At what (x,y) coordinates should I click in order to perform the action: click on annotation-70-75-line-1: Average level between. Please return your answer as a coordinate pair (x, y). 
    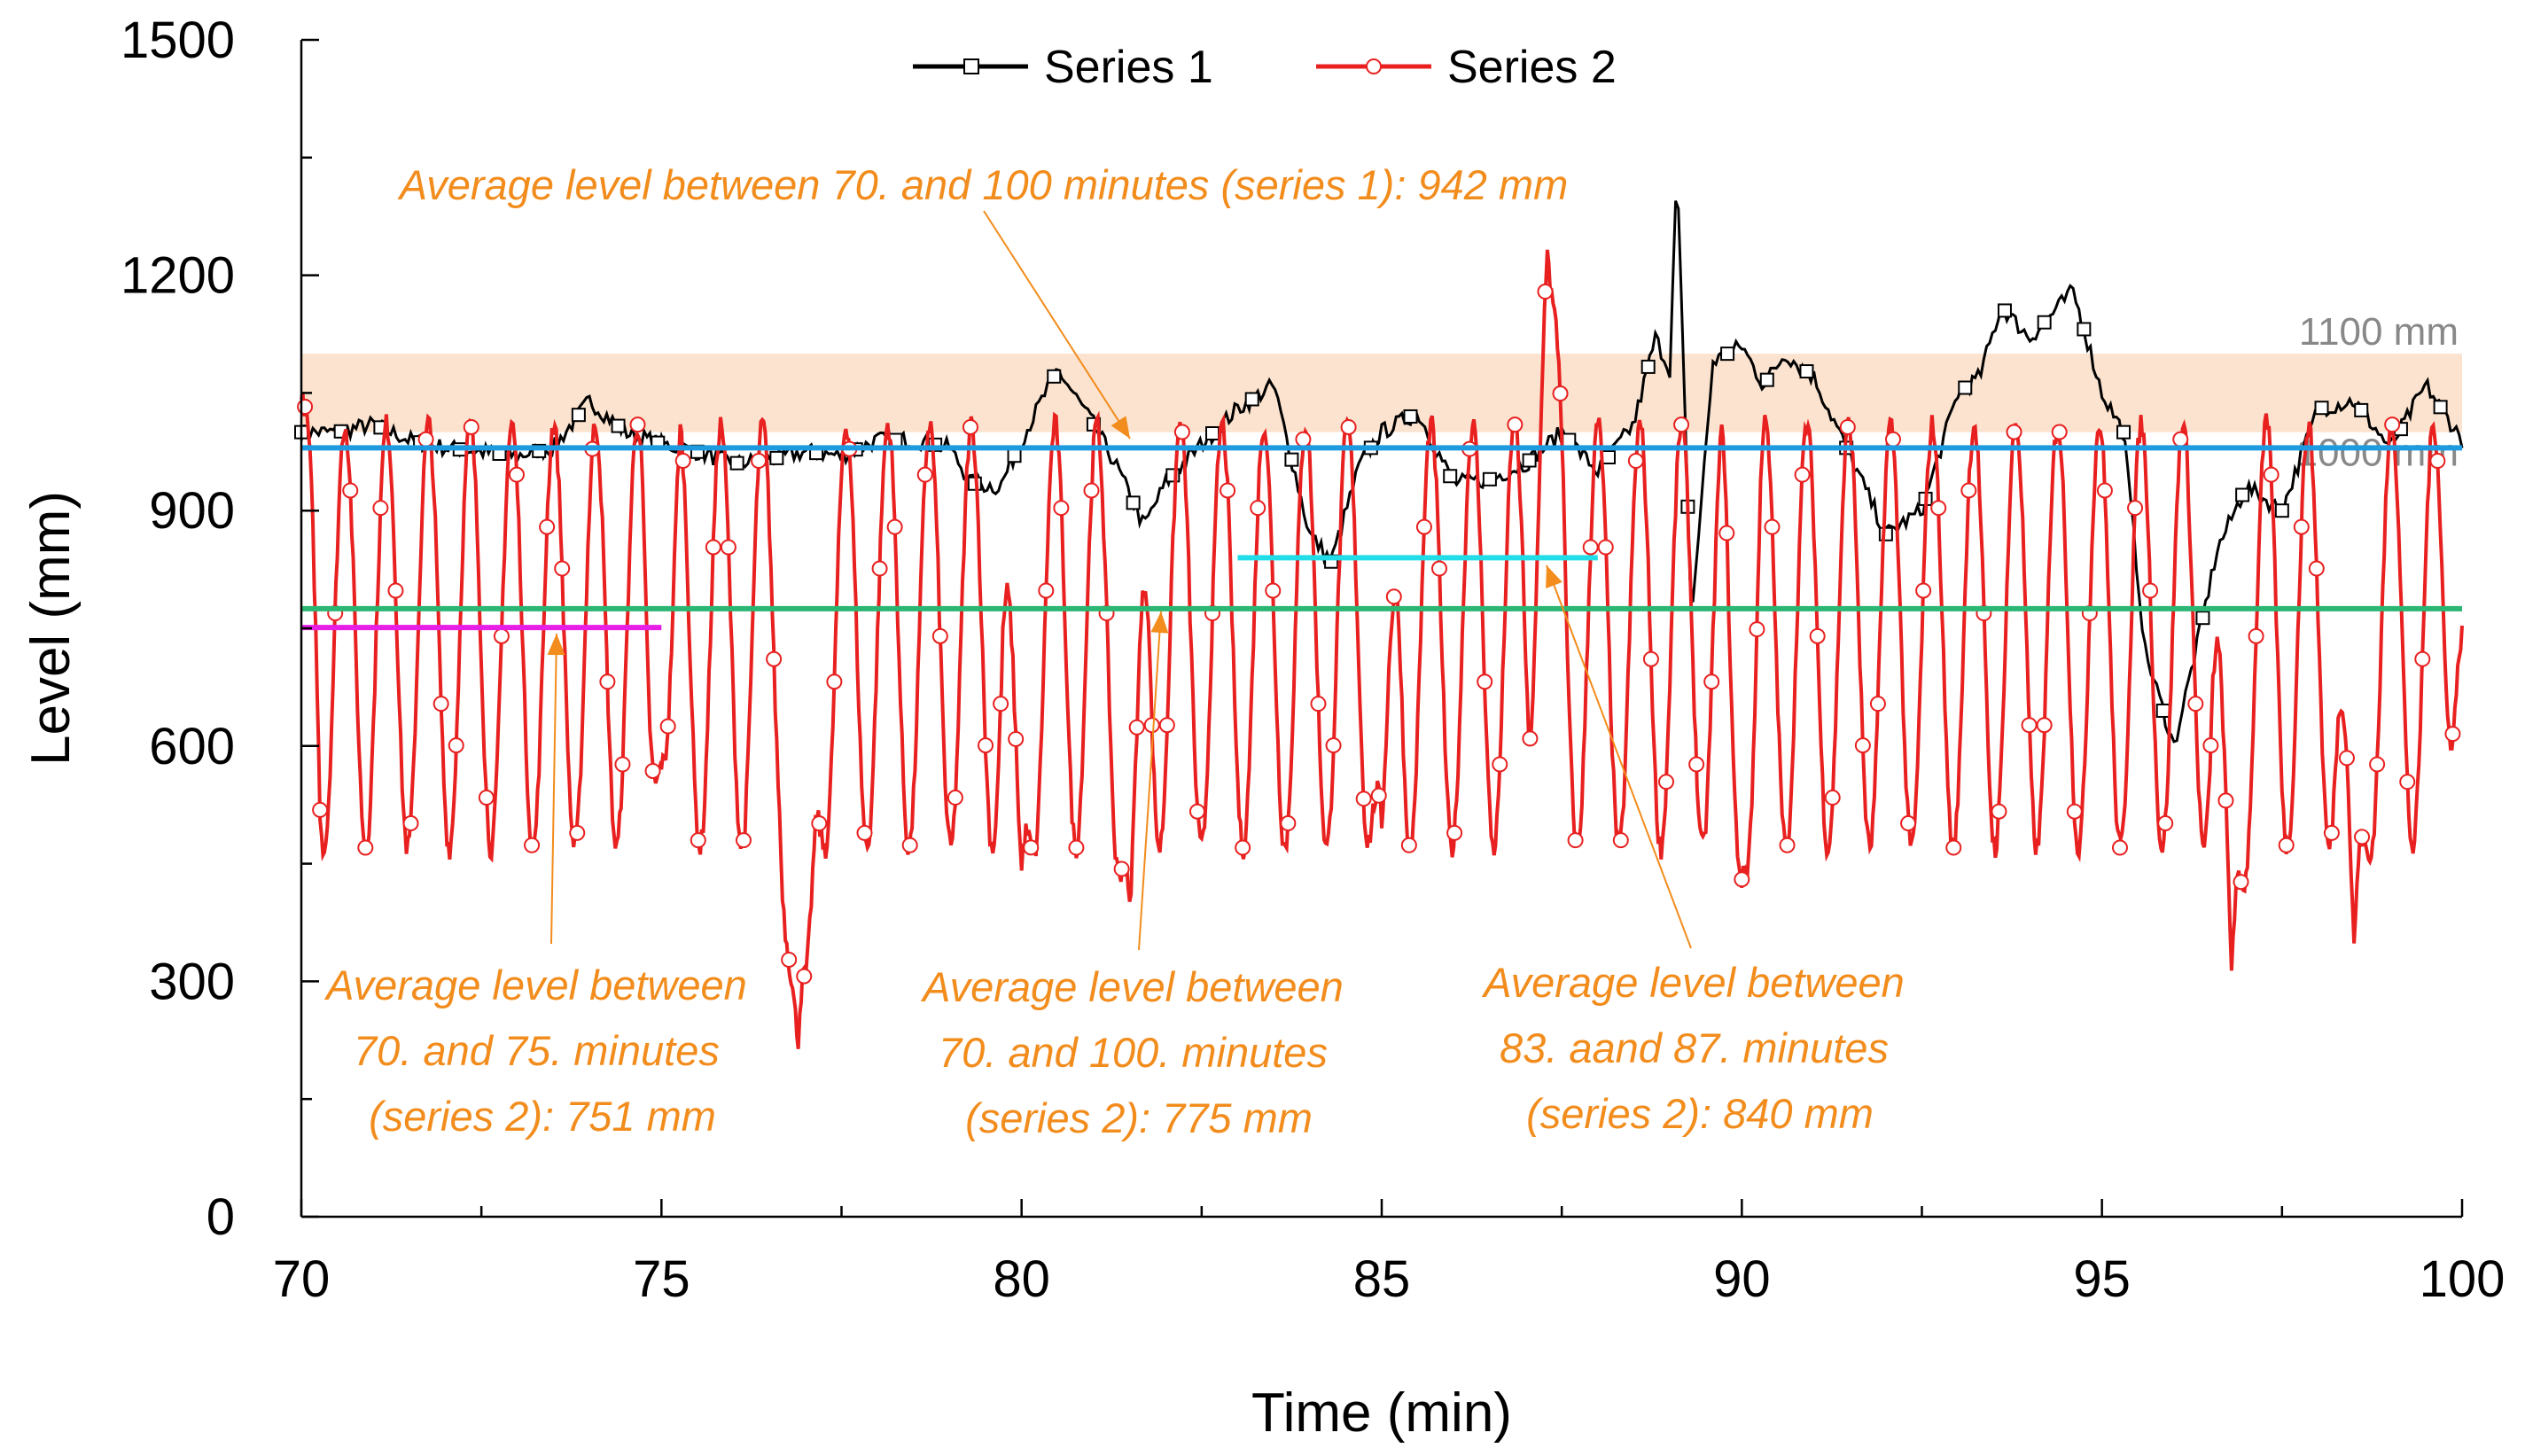
    Looking at the image, I should click on (535, 985).